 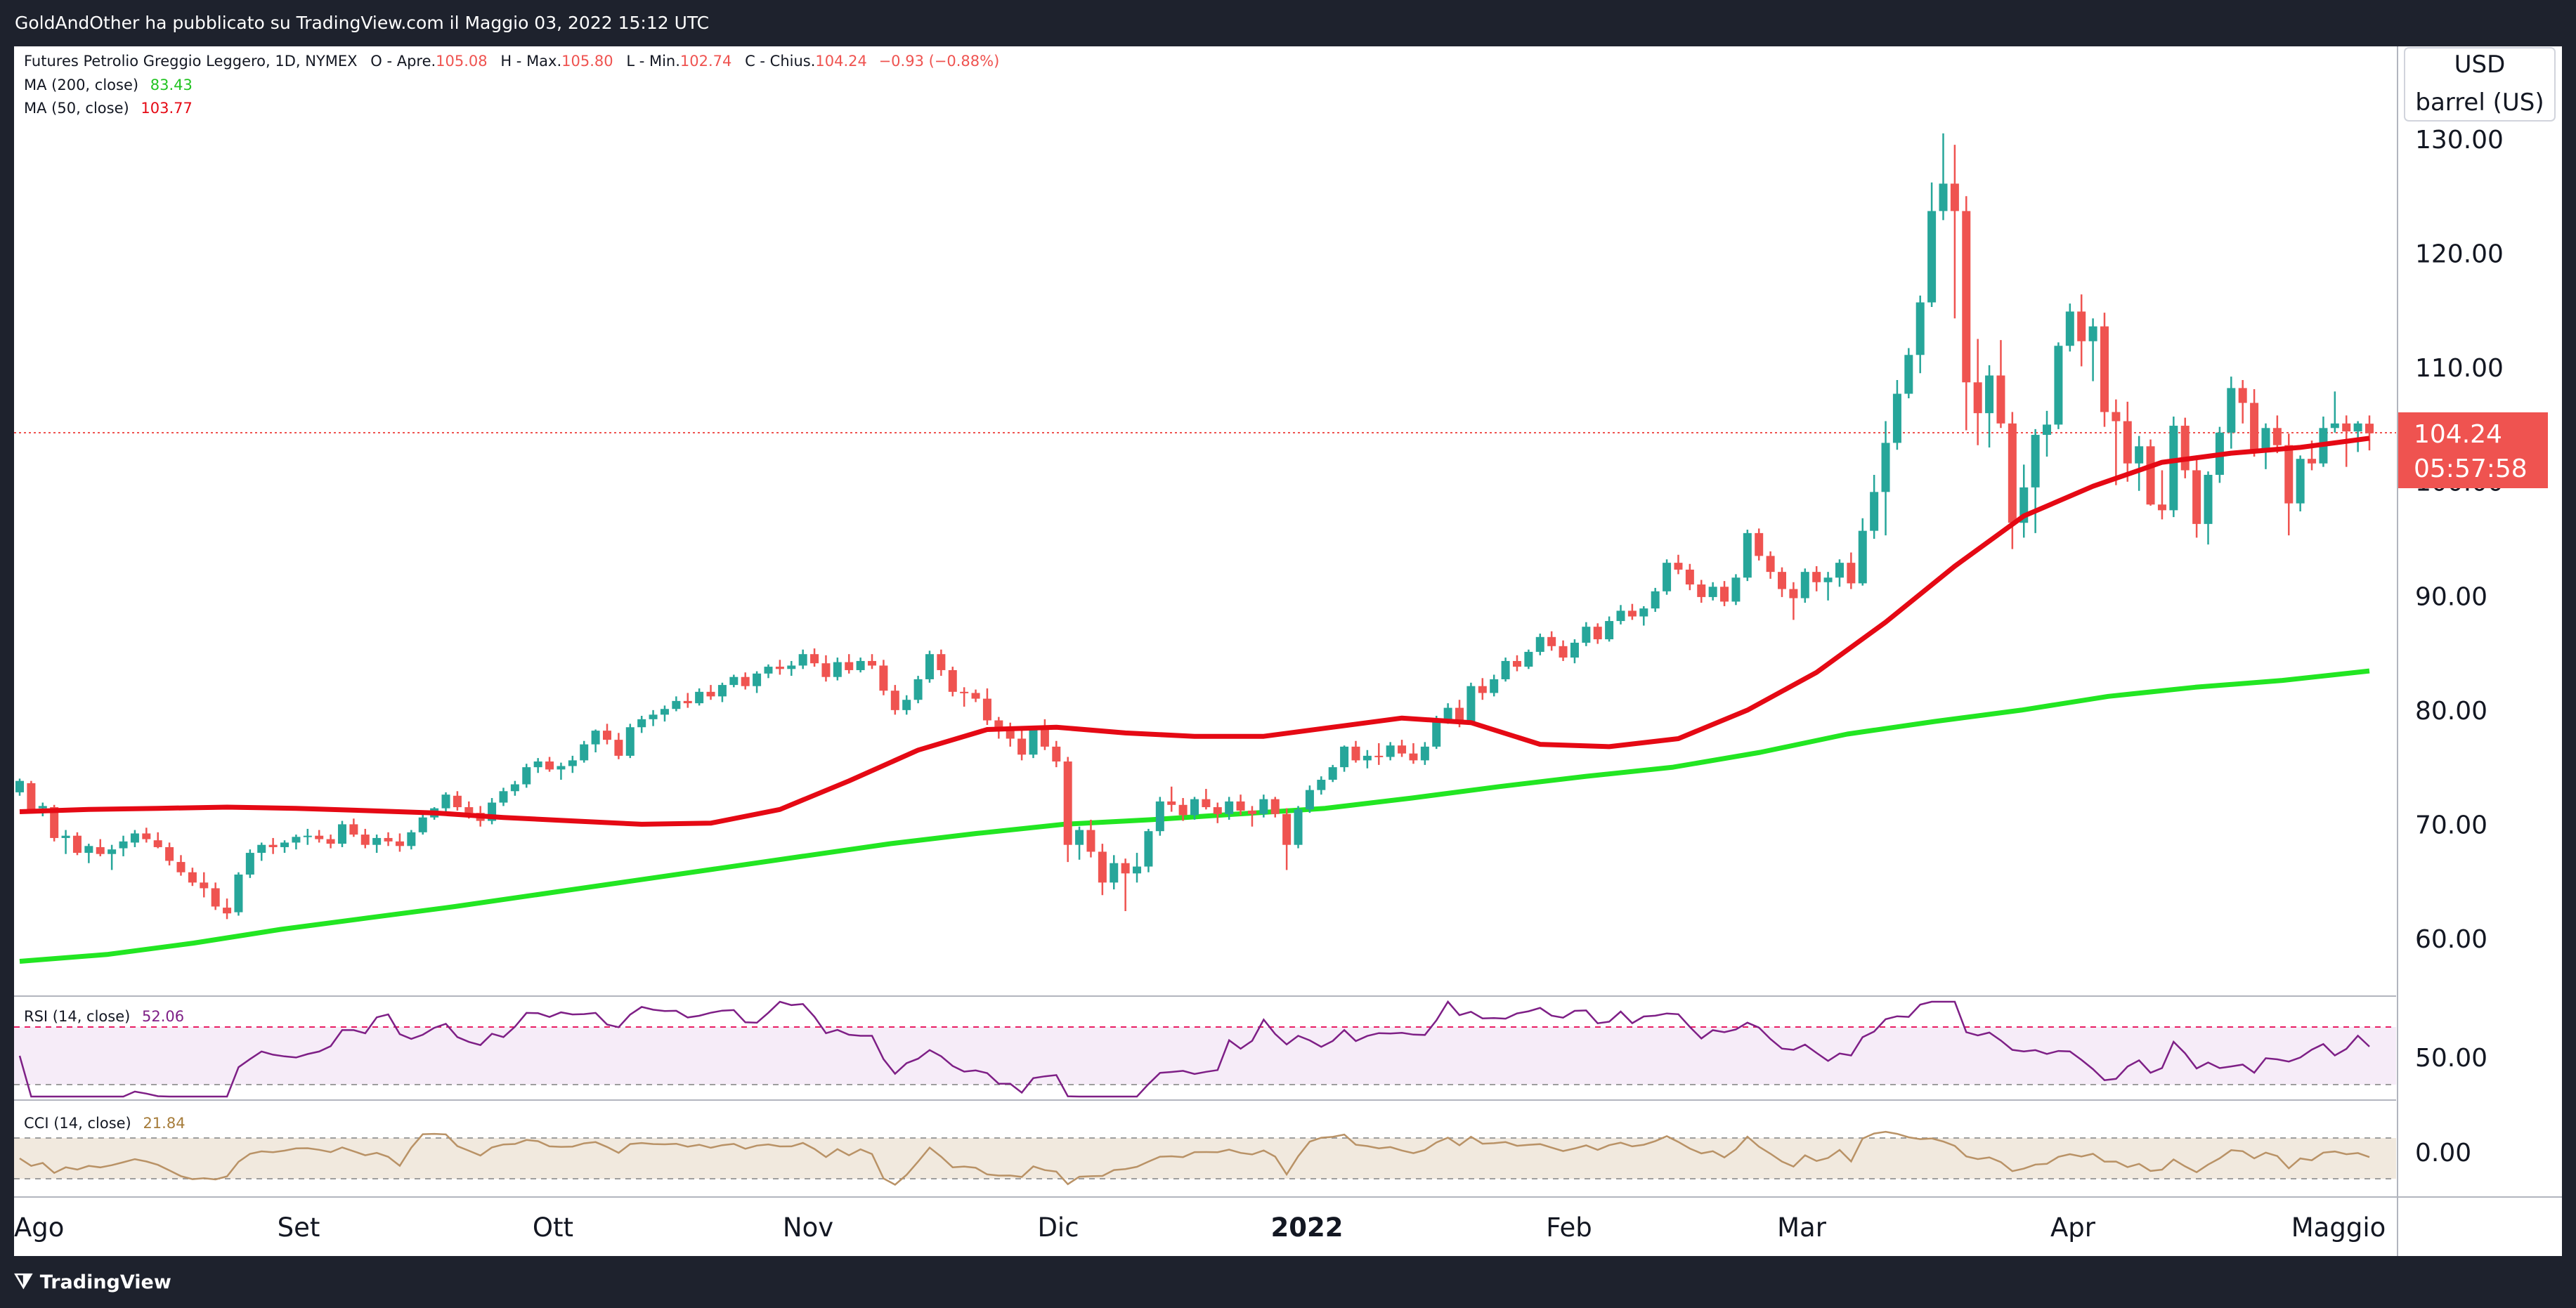 What do you see at coordinates (2480, 84) in the screenshot?
I see `unit-selector` at bounding box center [2480, 84].